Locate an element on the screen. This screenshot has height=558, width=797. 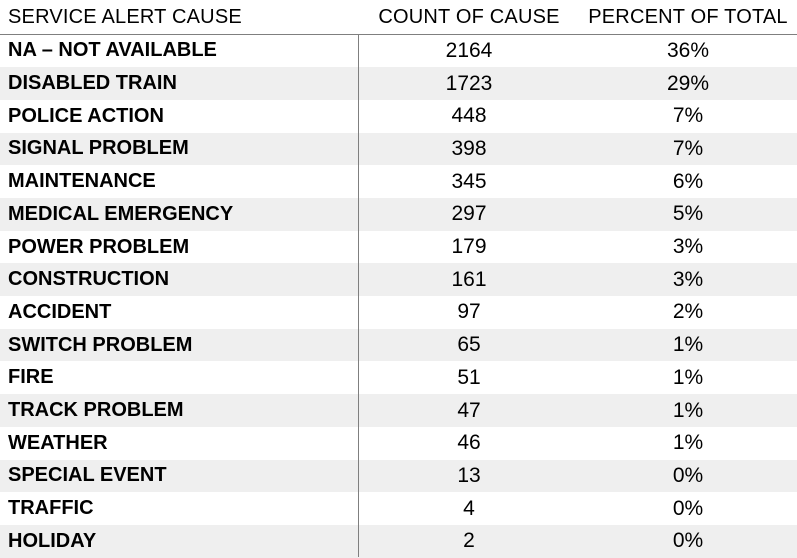
cell-cause: CONSTRUCTION is located at coordinates (89, 279).